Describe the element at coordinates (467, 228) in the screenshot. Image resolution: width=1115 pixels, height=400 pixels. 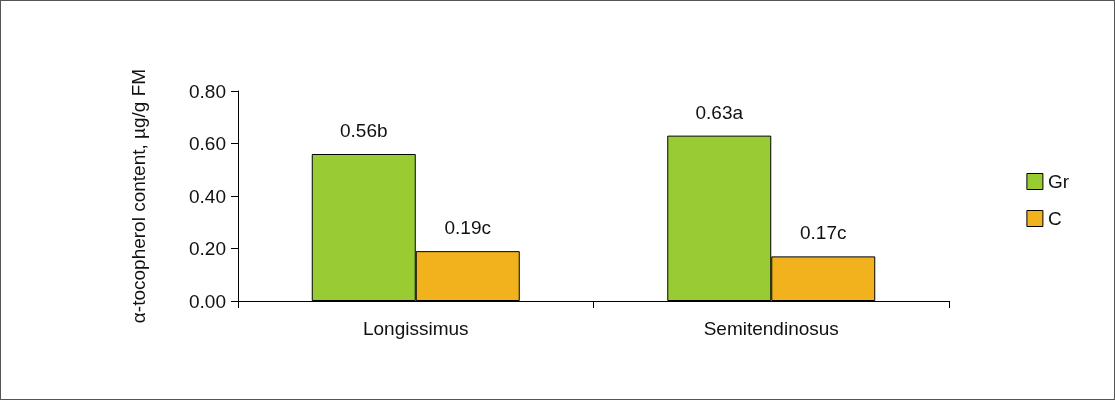
I see `data-label: 0.19c` at that location.